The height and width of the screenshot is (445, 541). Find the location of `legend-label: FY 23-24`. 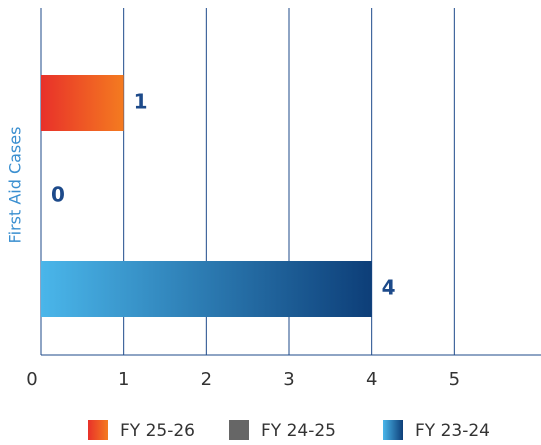

legend-label: FY 23-24 is located at coordinates (452, 431).